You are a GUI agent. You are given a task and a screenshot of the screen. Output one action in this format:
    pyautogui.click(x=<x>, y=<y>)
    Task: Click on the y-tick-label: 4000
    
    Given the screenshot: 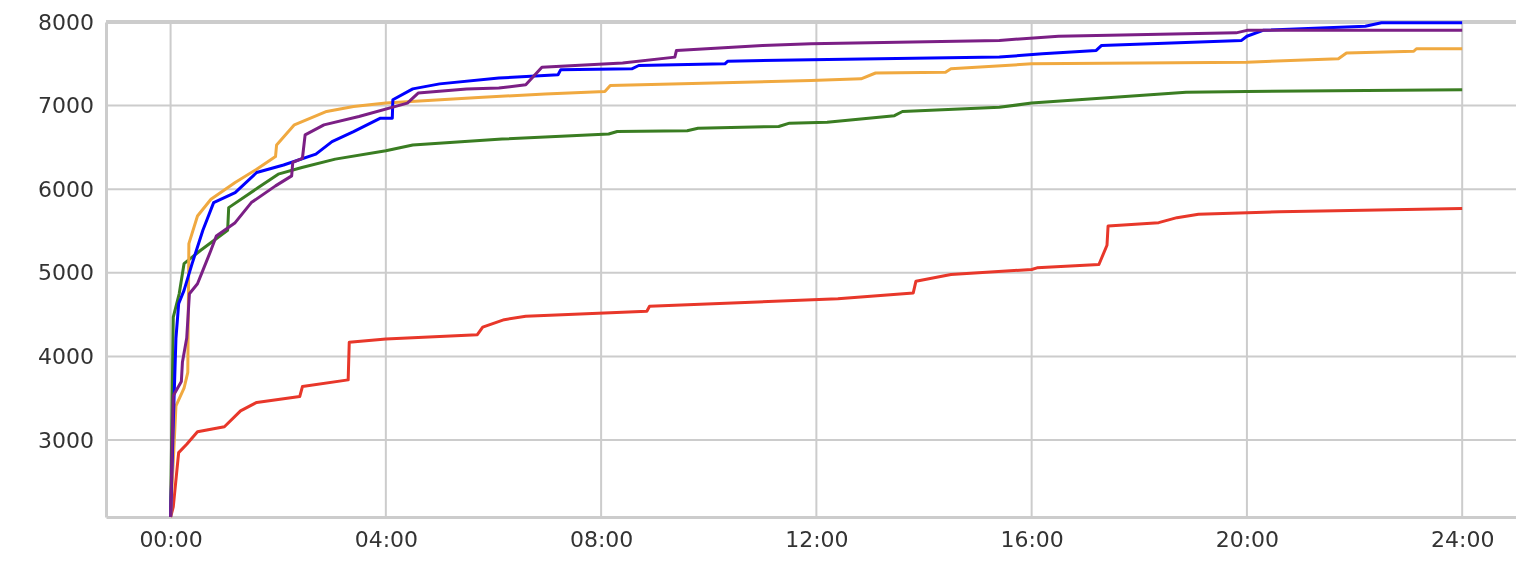 What is the action you would take?
    pyautogui.click(x=66, y=356)
    